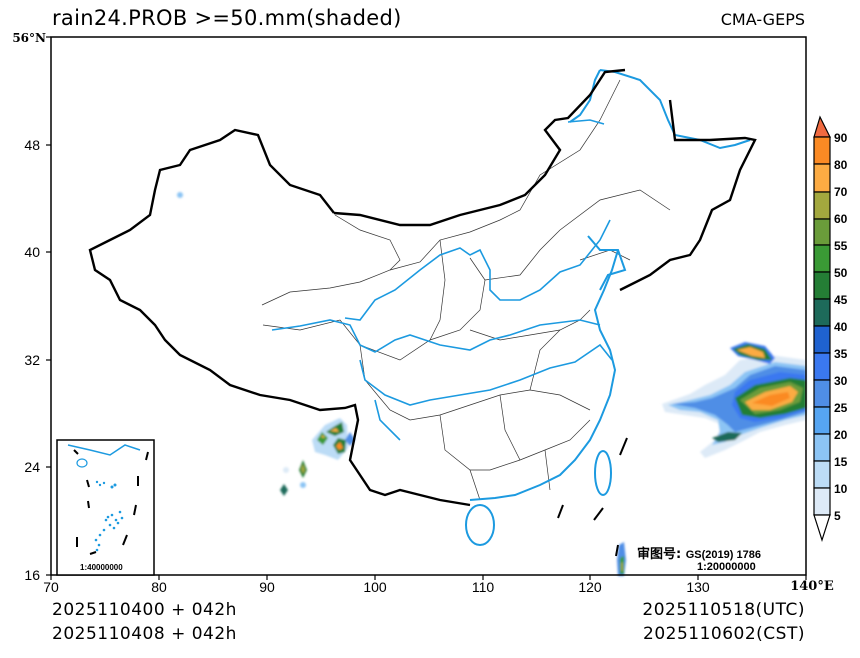 Image resolution: width=860 pixels, height=658 pixels. Describe the element at coordinates (841, 327) in the screenshot. I see `colorbar-label: 40` at that location.